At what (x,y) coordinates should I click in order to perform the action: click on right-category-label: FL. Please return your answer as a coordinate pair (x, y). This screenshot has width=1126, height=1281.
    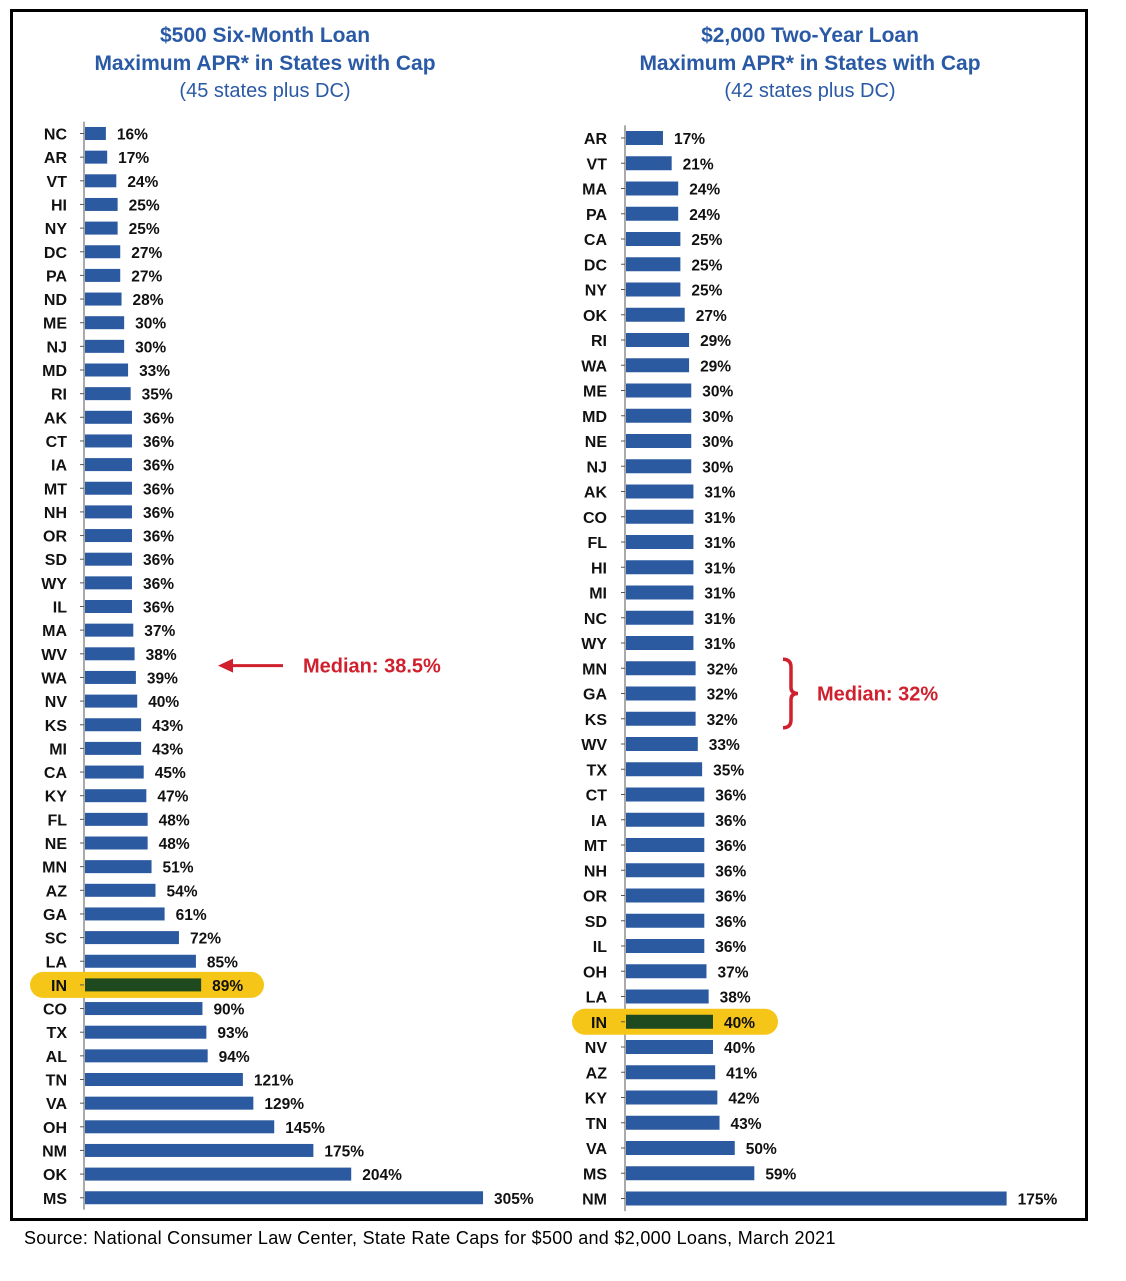
    Looking at the image, I should click on (597, 543).